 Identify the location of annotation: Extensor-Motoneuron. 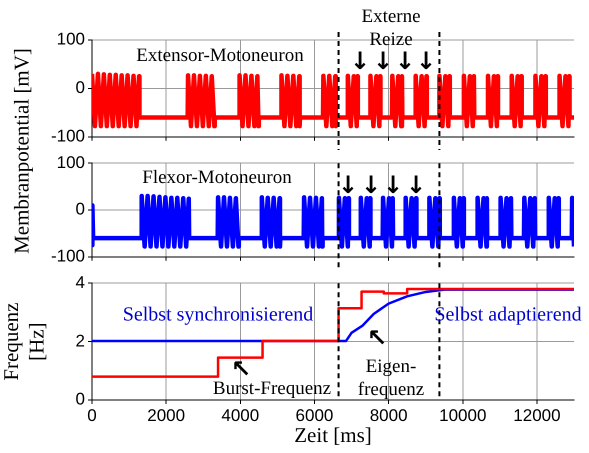
(220, 55).